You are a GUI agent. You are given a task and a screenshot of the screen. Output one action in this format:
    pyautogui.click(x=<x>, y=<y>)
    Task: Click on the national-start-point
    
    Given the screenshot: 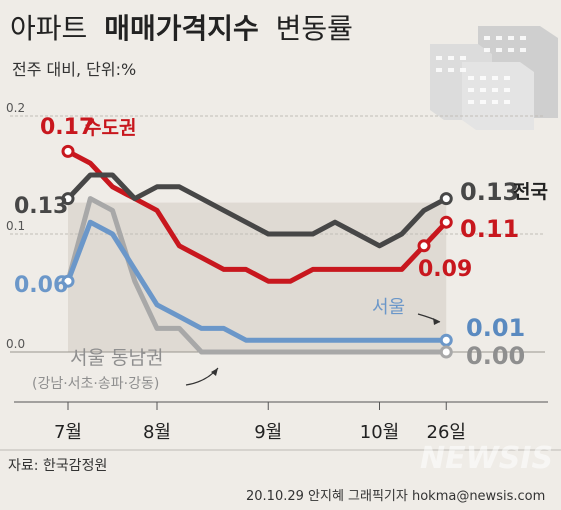 What is the action you would take?
    pyautogui.click(x=68, y=199)
    